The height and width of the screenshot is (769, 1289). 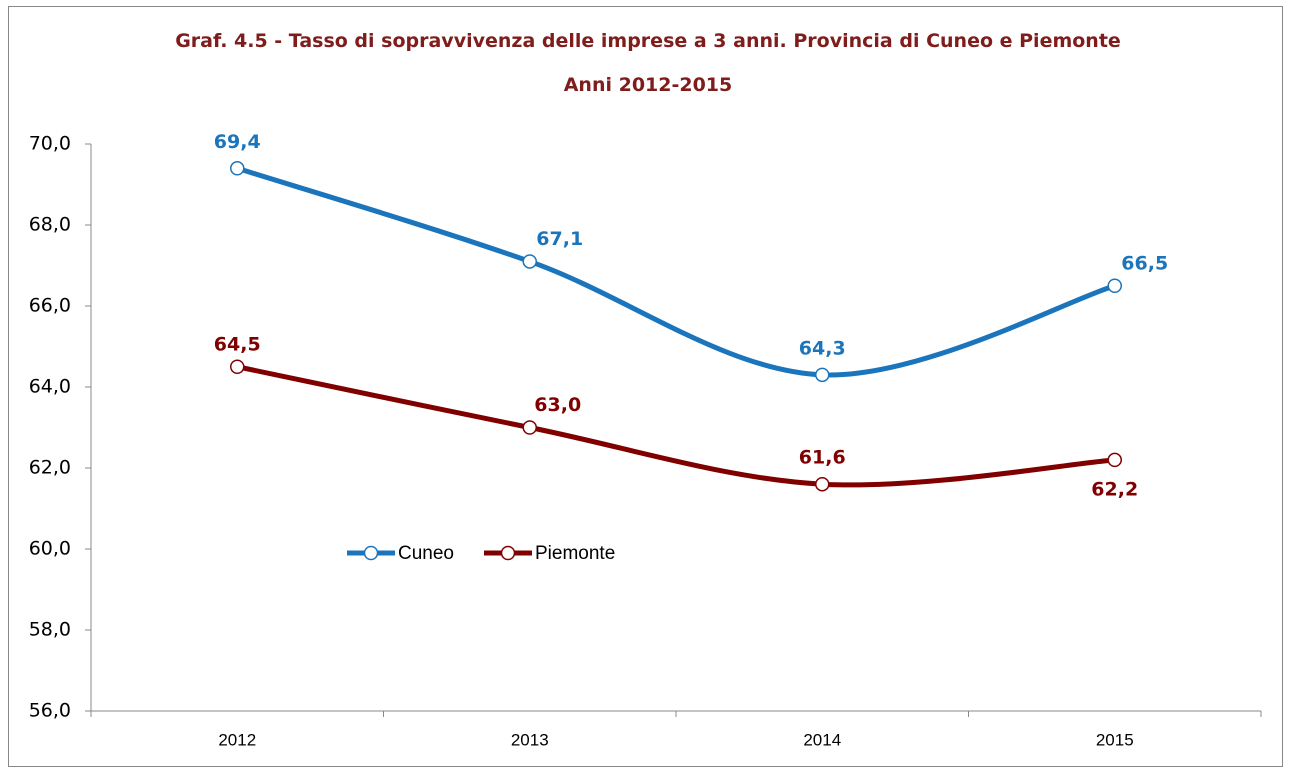 What do you see at coordinates (50, 225) in the screenshot?
I see `y-tick-label: 68,0` at bounding box center [50, 225].